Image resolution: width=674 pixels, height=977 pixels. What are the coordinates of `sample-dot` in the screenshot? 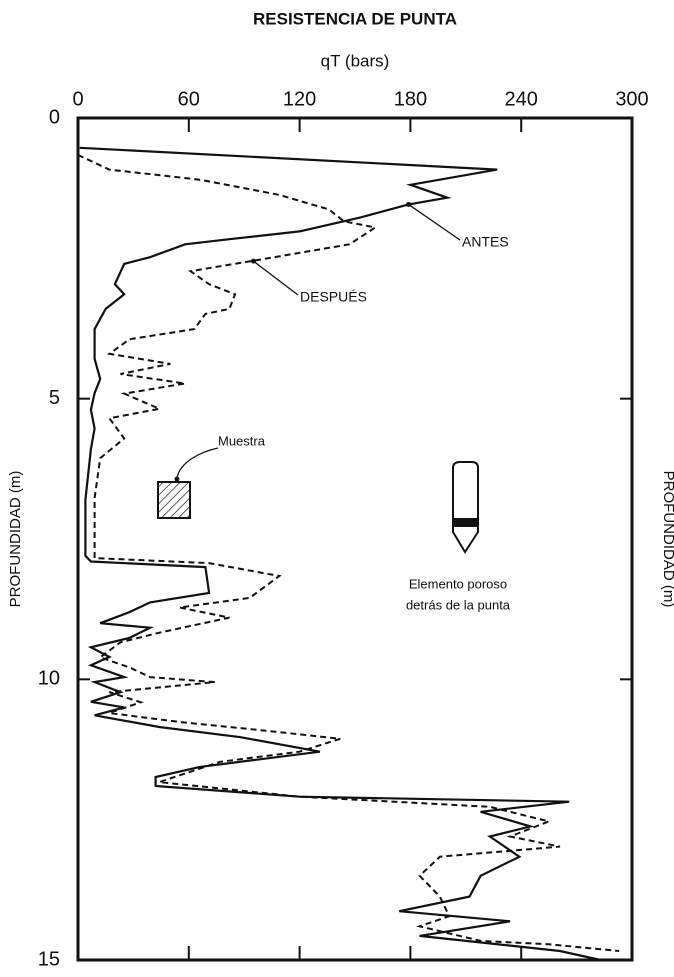 It's located at (177, 479).